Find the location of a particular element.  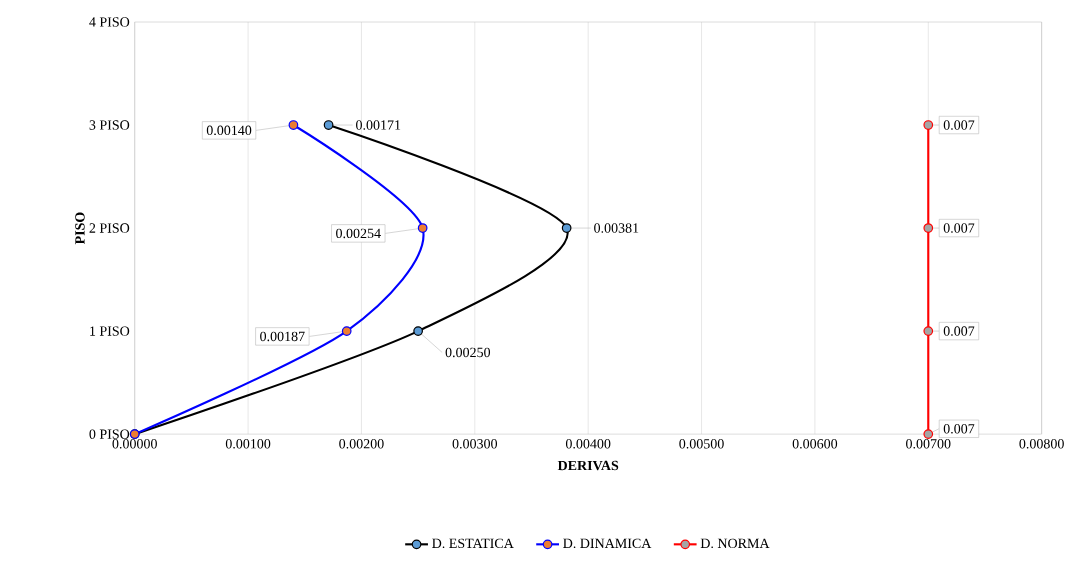

y-axis-title: PISO is located at coordinates (80, 228).